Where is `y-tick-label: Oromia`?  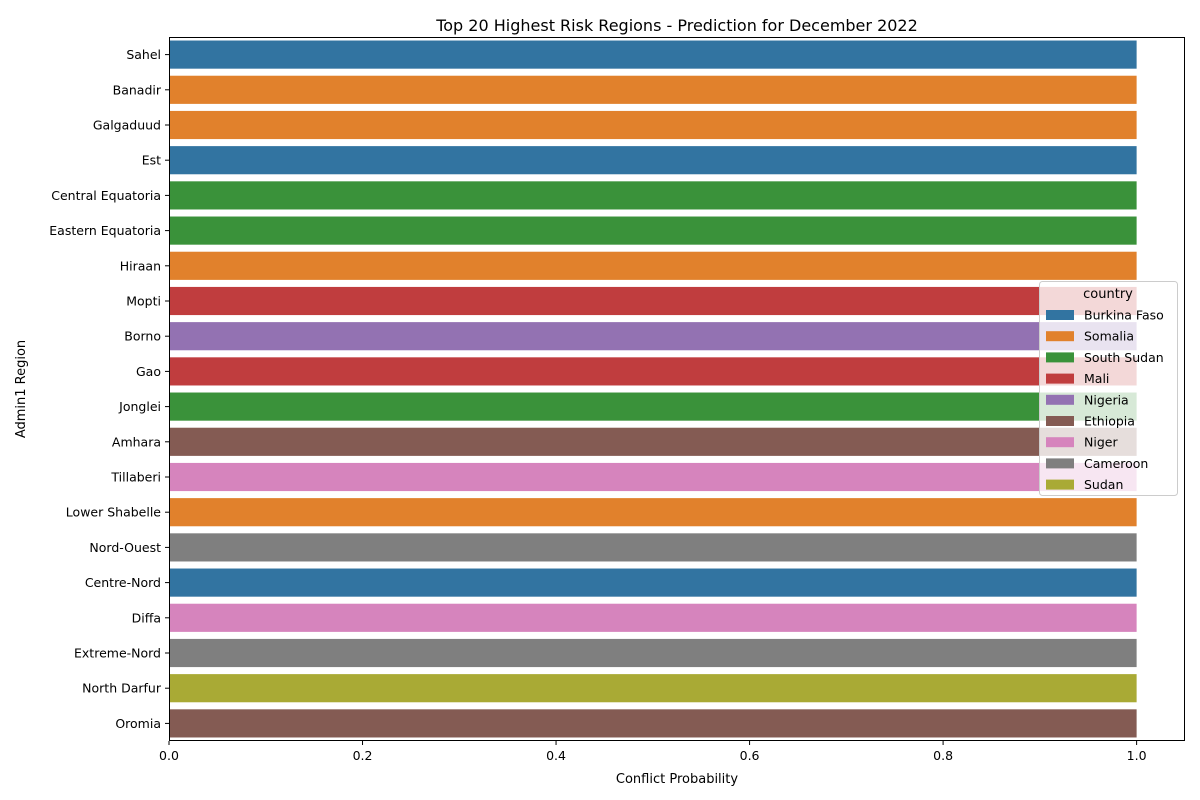
y-tick-label: Oromia is located at coordinates (138, 723).